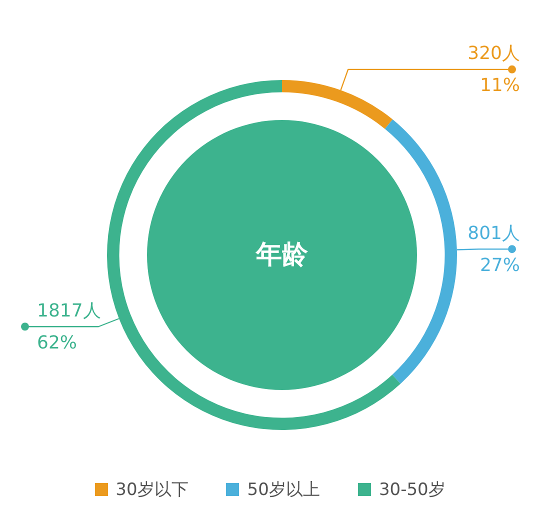 The height and width of the screenshot is (505, 540). What do you see at coordinates (152, 490) in the screenshot?
I see `legend-label: 30岁以下` at bounding box center [152, 490].